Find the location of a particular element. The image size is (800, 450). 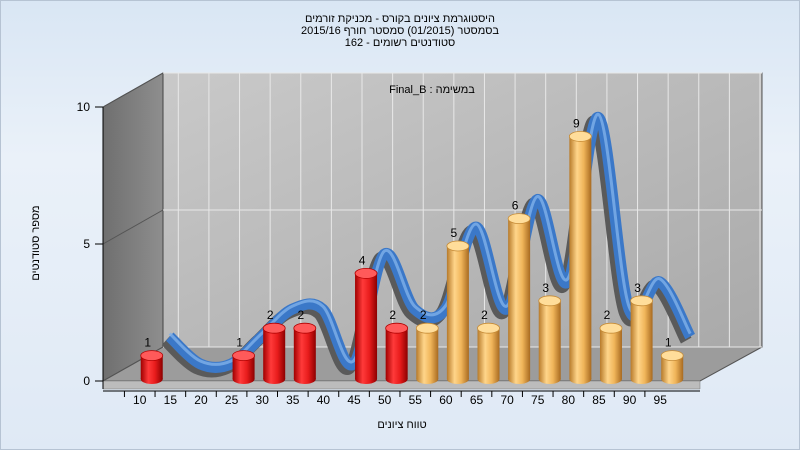

data-label: 6 is located at coordinates (515, 206).